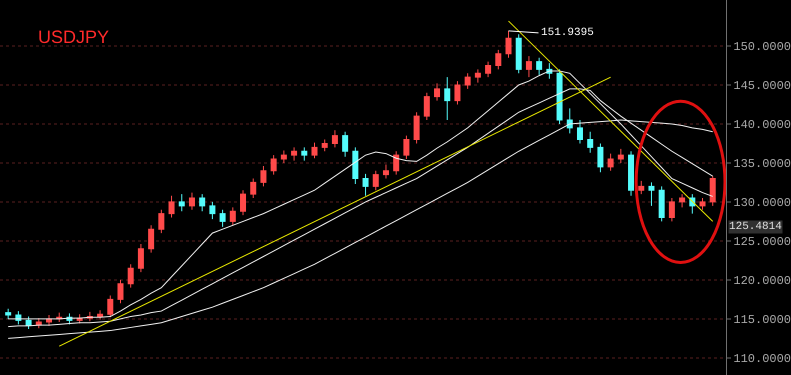 The image size is (791, 375). Describe the element at coordinates (762, 164) in the screenshot. I see `y-tick-label: 135.0000` at that location.